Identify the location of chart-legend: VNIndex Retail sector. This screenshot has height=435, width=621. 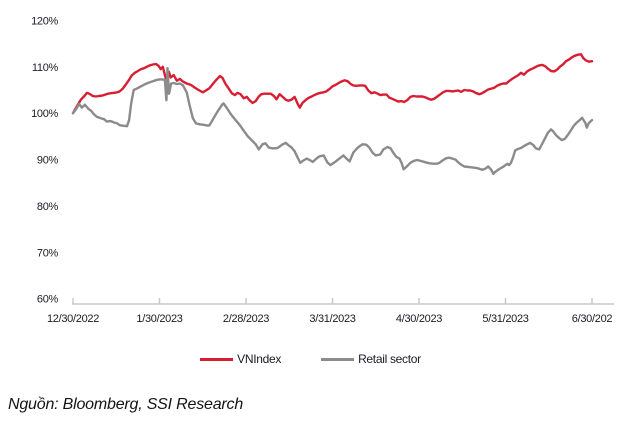
(310, 359).